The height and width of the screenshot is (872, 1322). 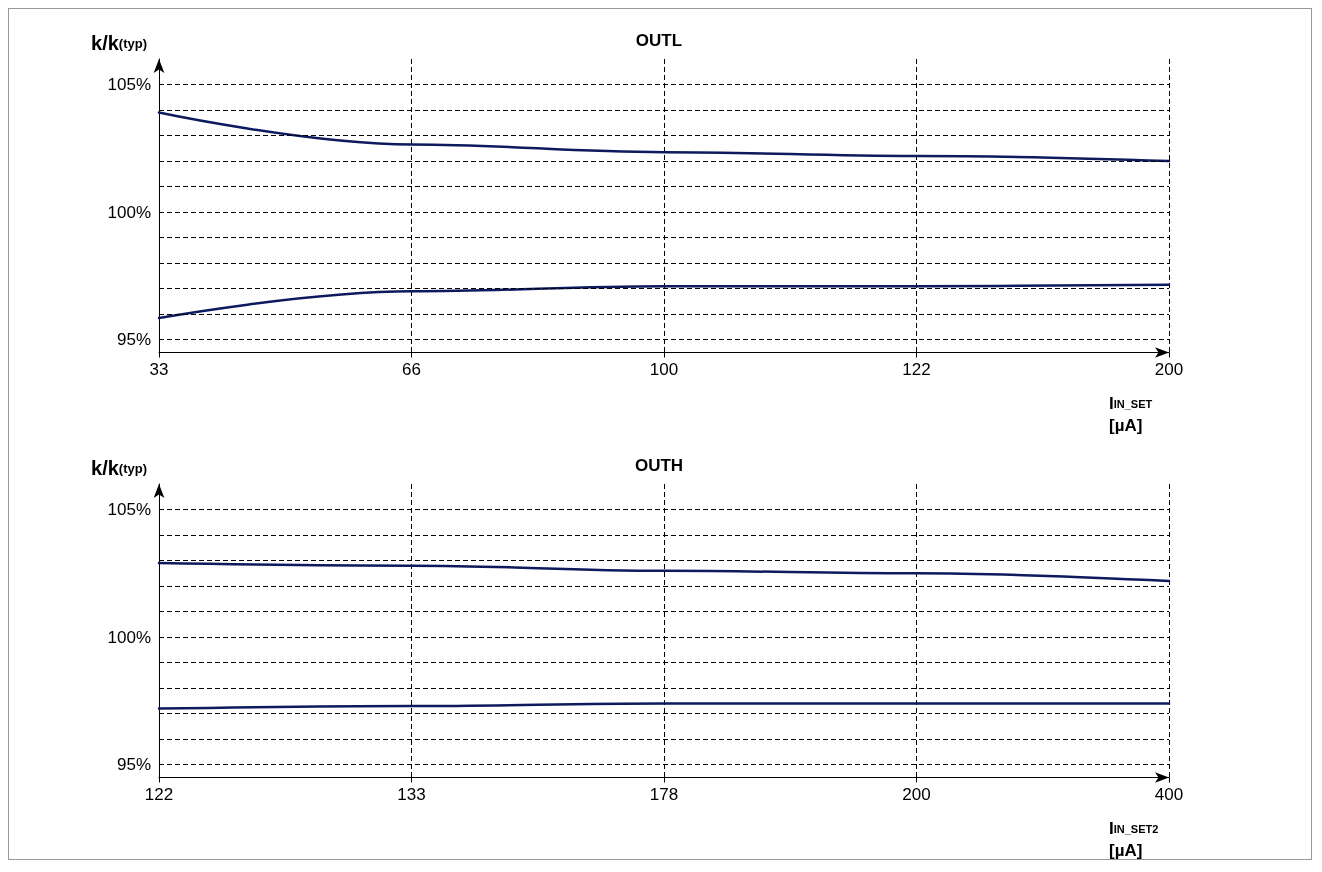 I want to click on x-tick-label: 133, so click(x=411, y=794).